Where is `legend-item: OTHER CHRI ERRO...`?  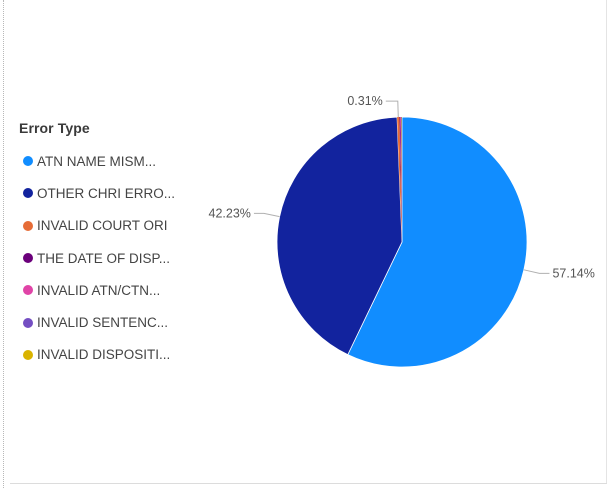
legend-item: OTHER CHRI ERRO... is located at coordinates (119, 193).